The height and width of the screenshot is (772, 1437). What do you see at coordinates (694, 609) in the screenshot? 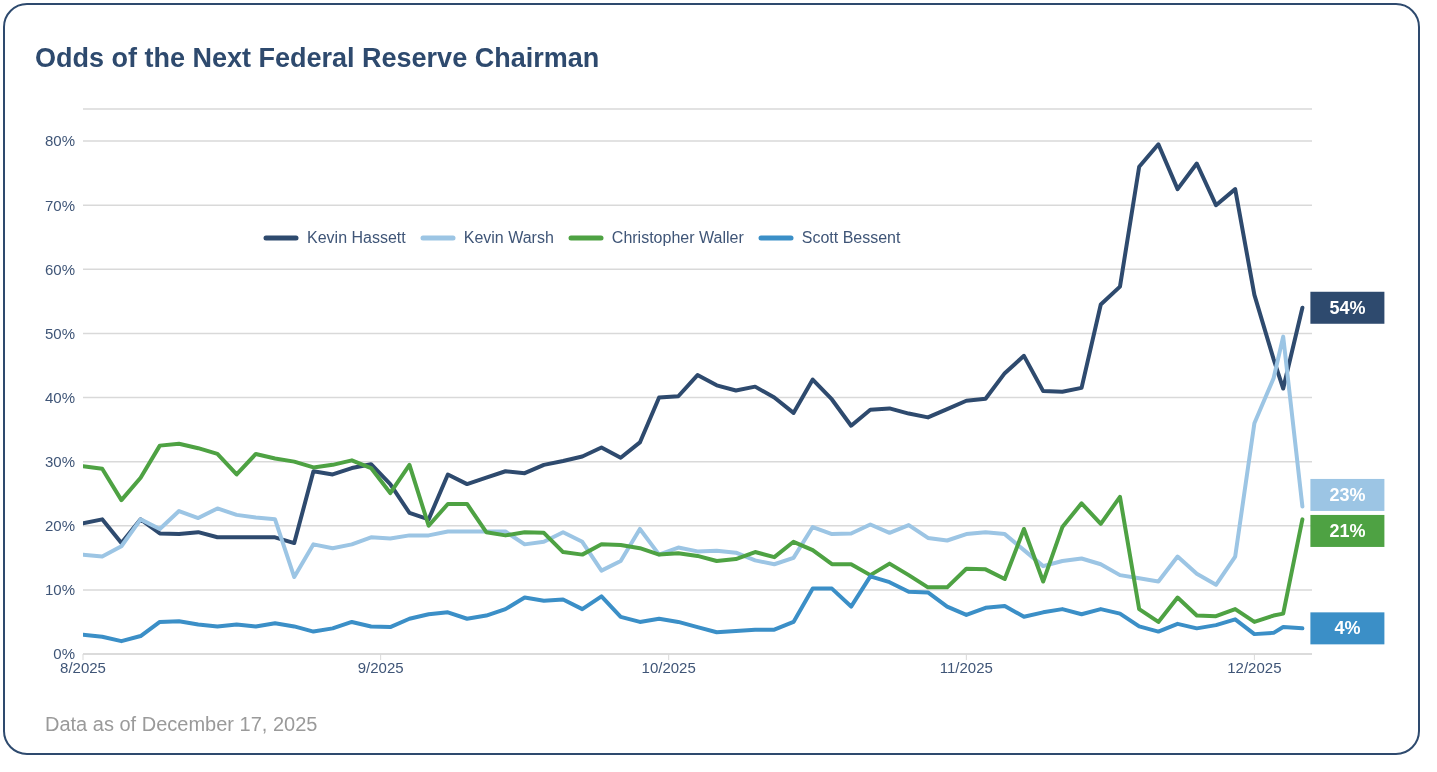
I see `line-series` at bounding box center [694, 609].